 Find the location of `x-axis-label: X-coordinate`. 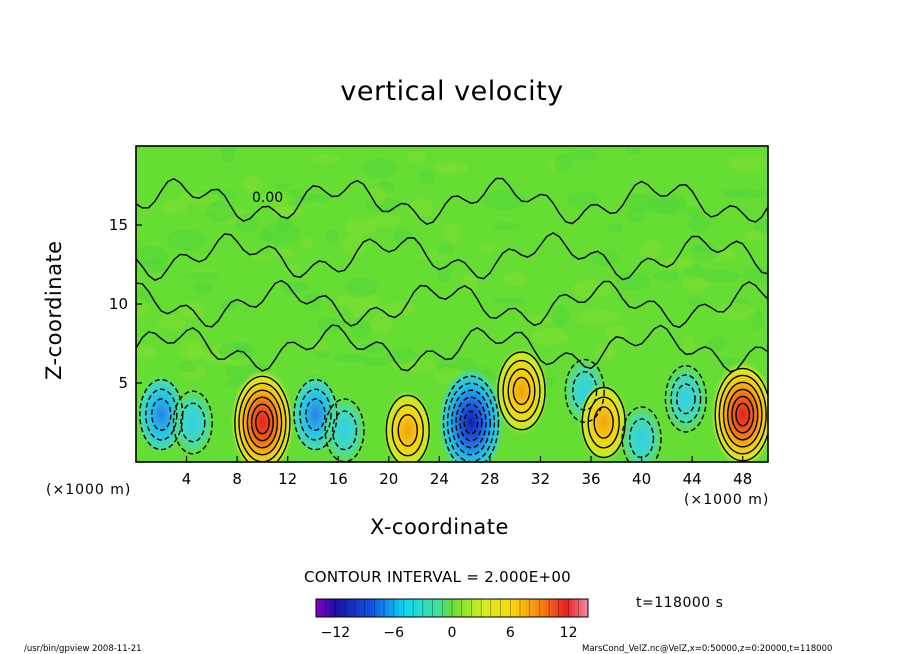

x-axis-label: X-coordinate is located at coordinates (439, 527).